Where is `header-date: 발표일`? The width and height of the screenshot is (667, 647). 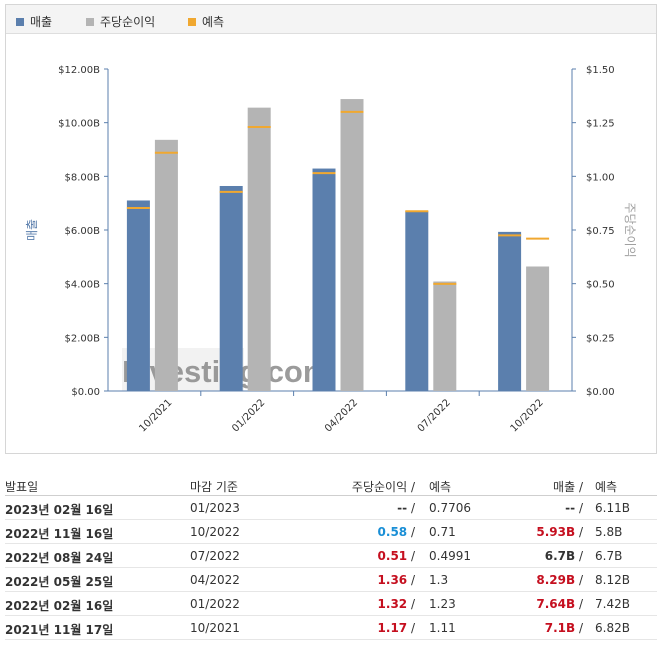 header-date: 발표일 is located at coordinates (22, 487).